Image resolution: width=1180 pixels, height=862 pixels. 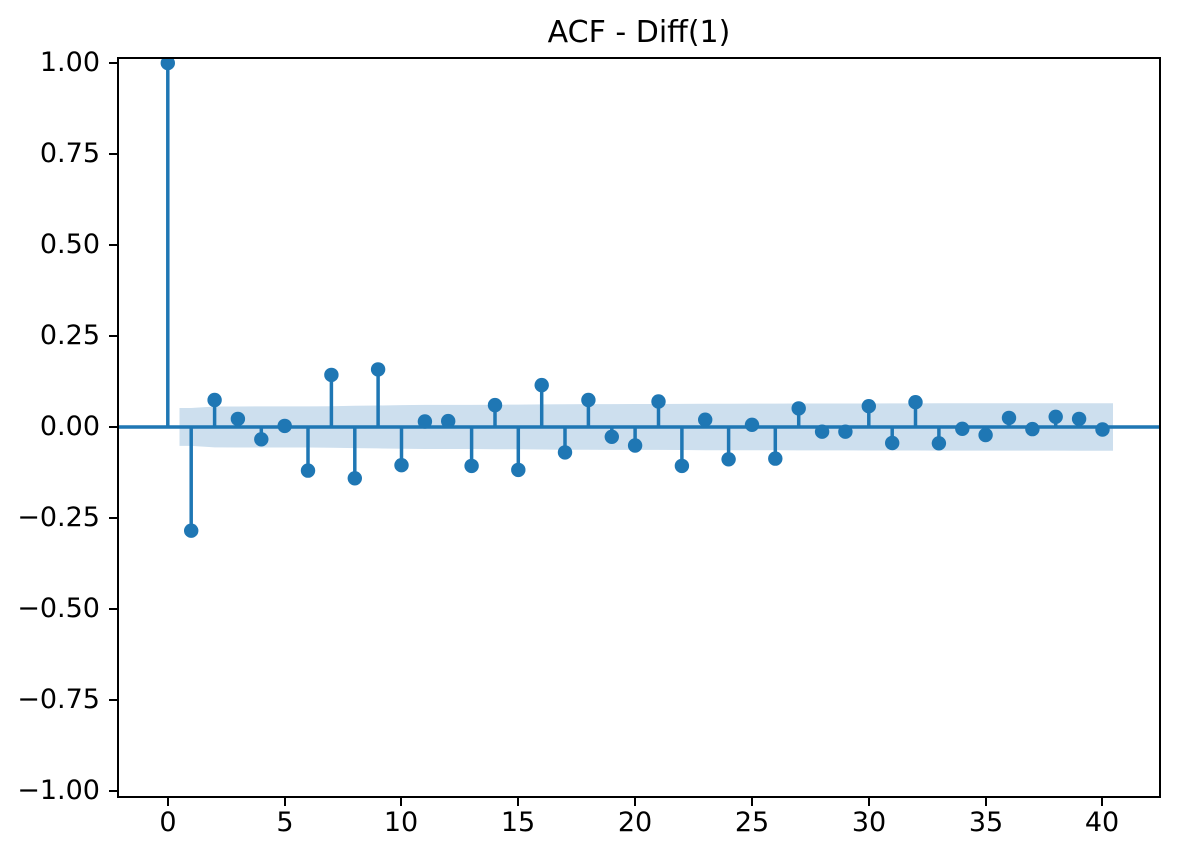 What do you see at coordinates (401, 822) in the screenshot?
I see `x-axis-tick-label: 10` at bounding box center [401, 822].